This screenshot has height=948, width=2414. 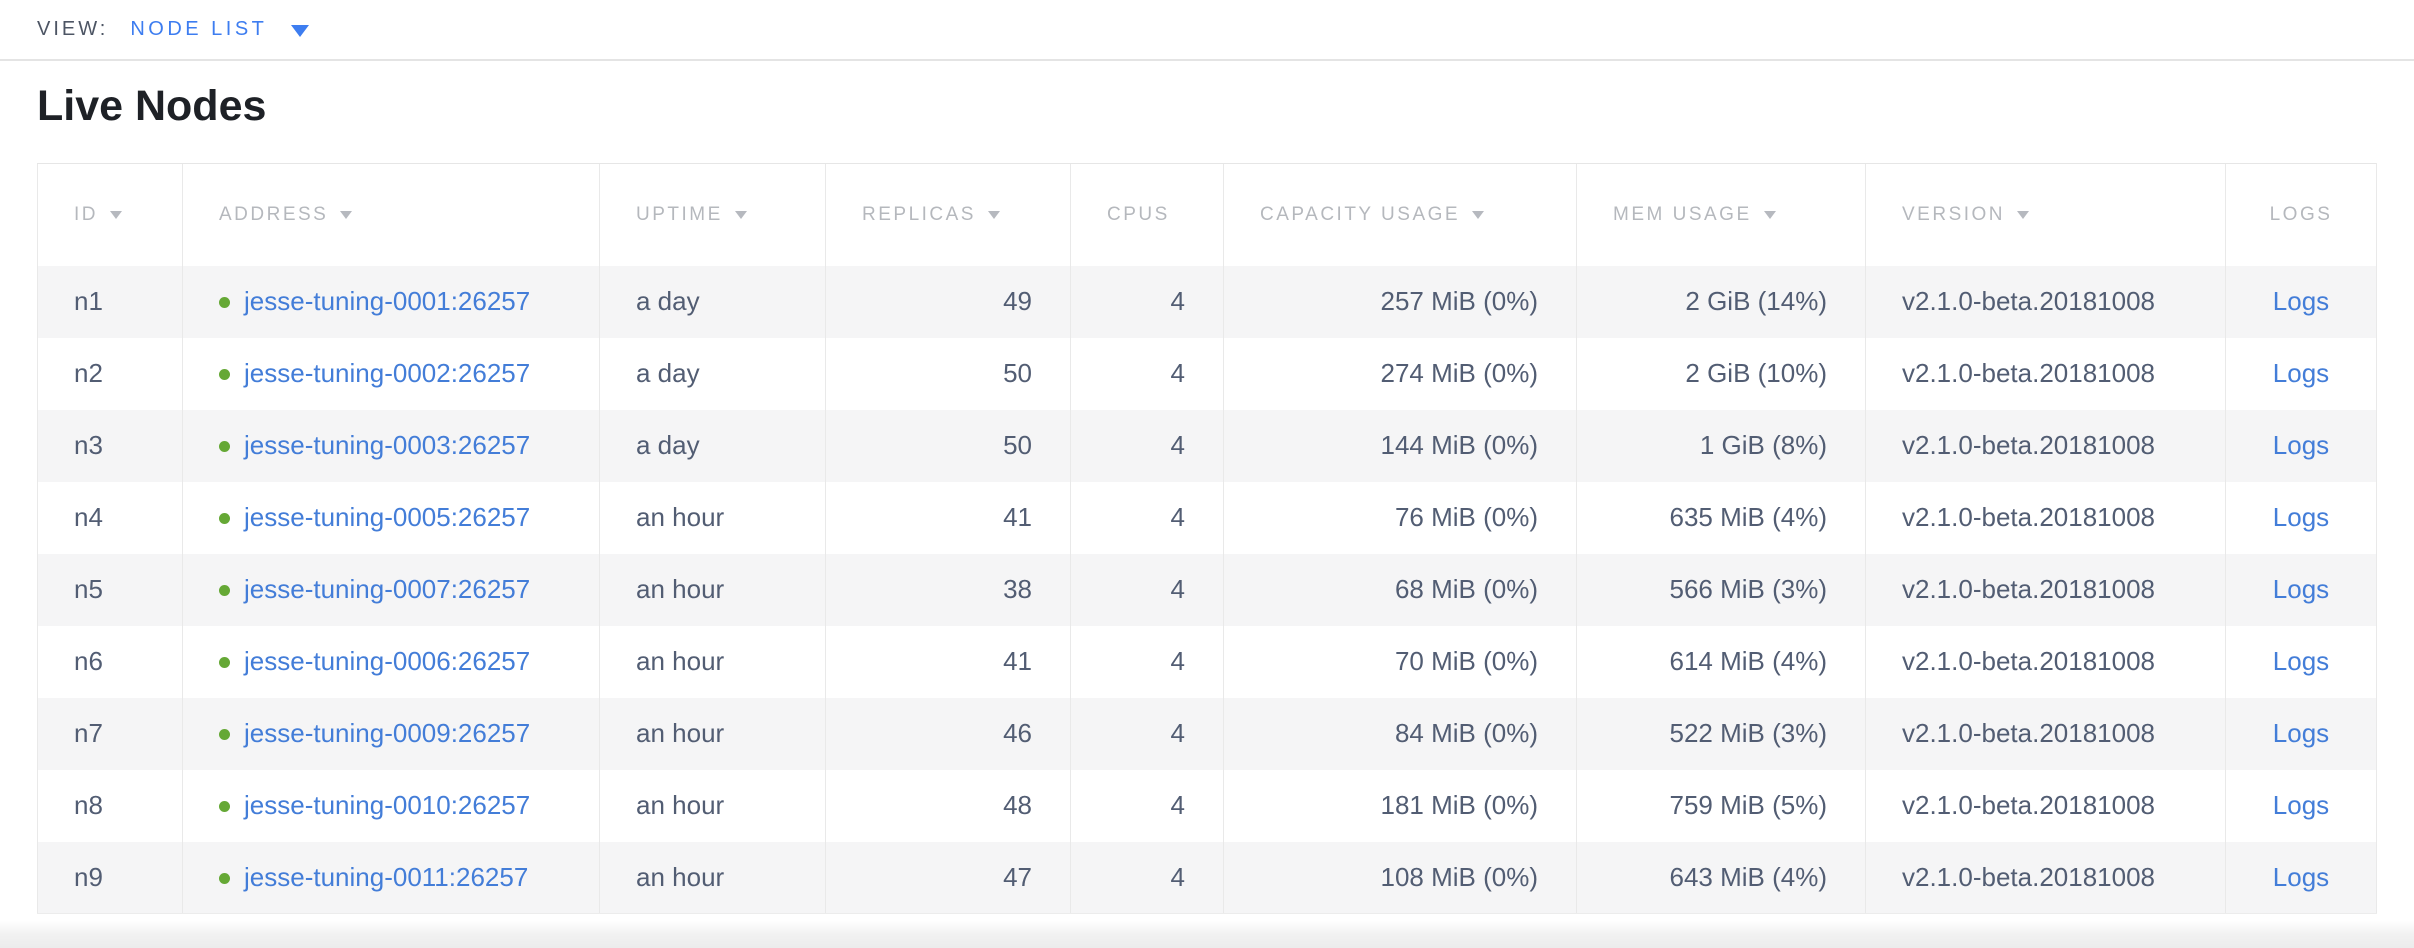 I want to click on column-header-cpus: CPUS, so click(x=1147, y=214).